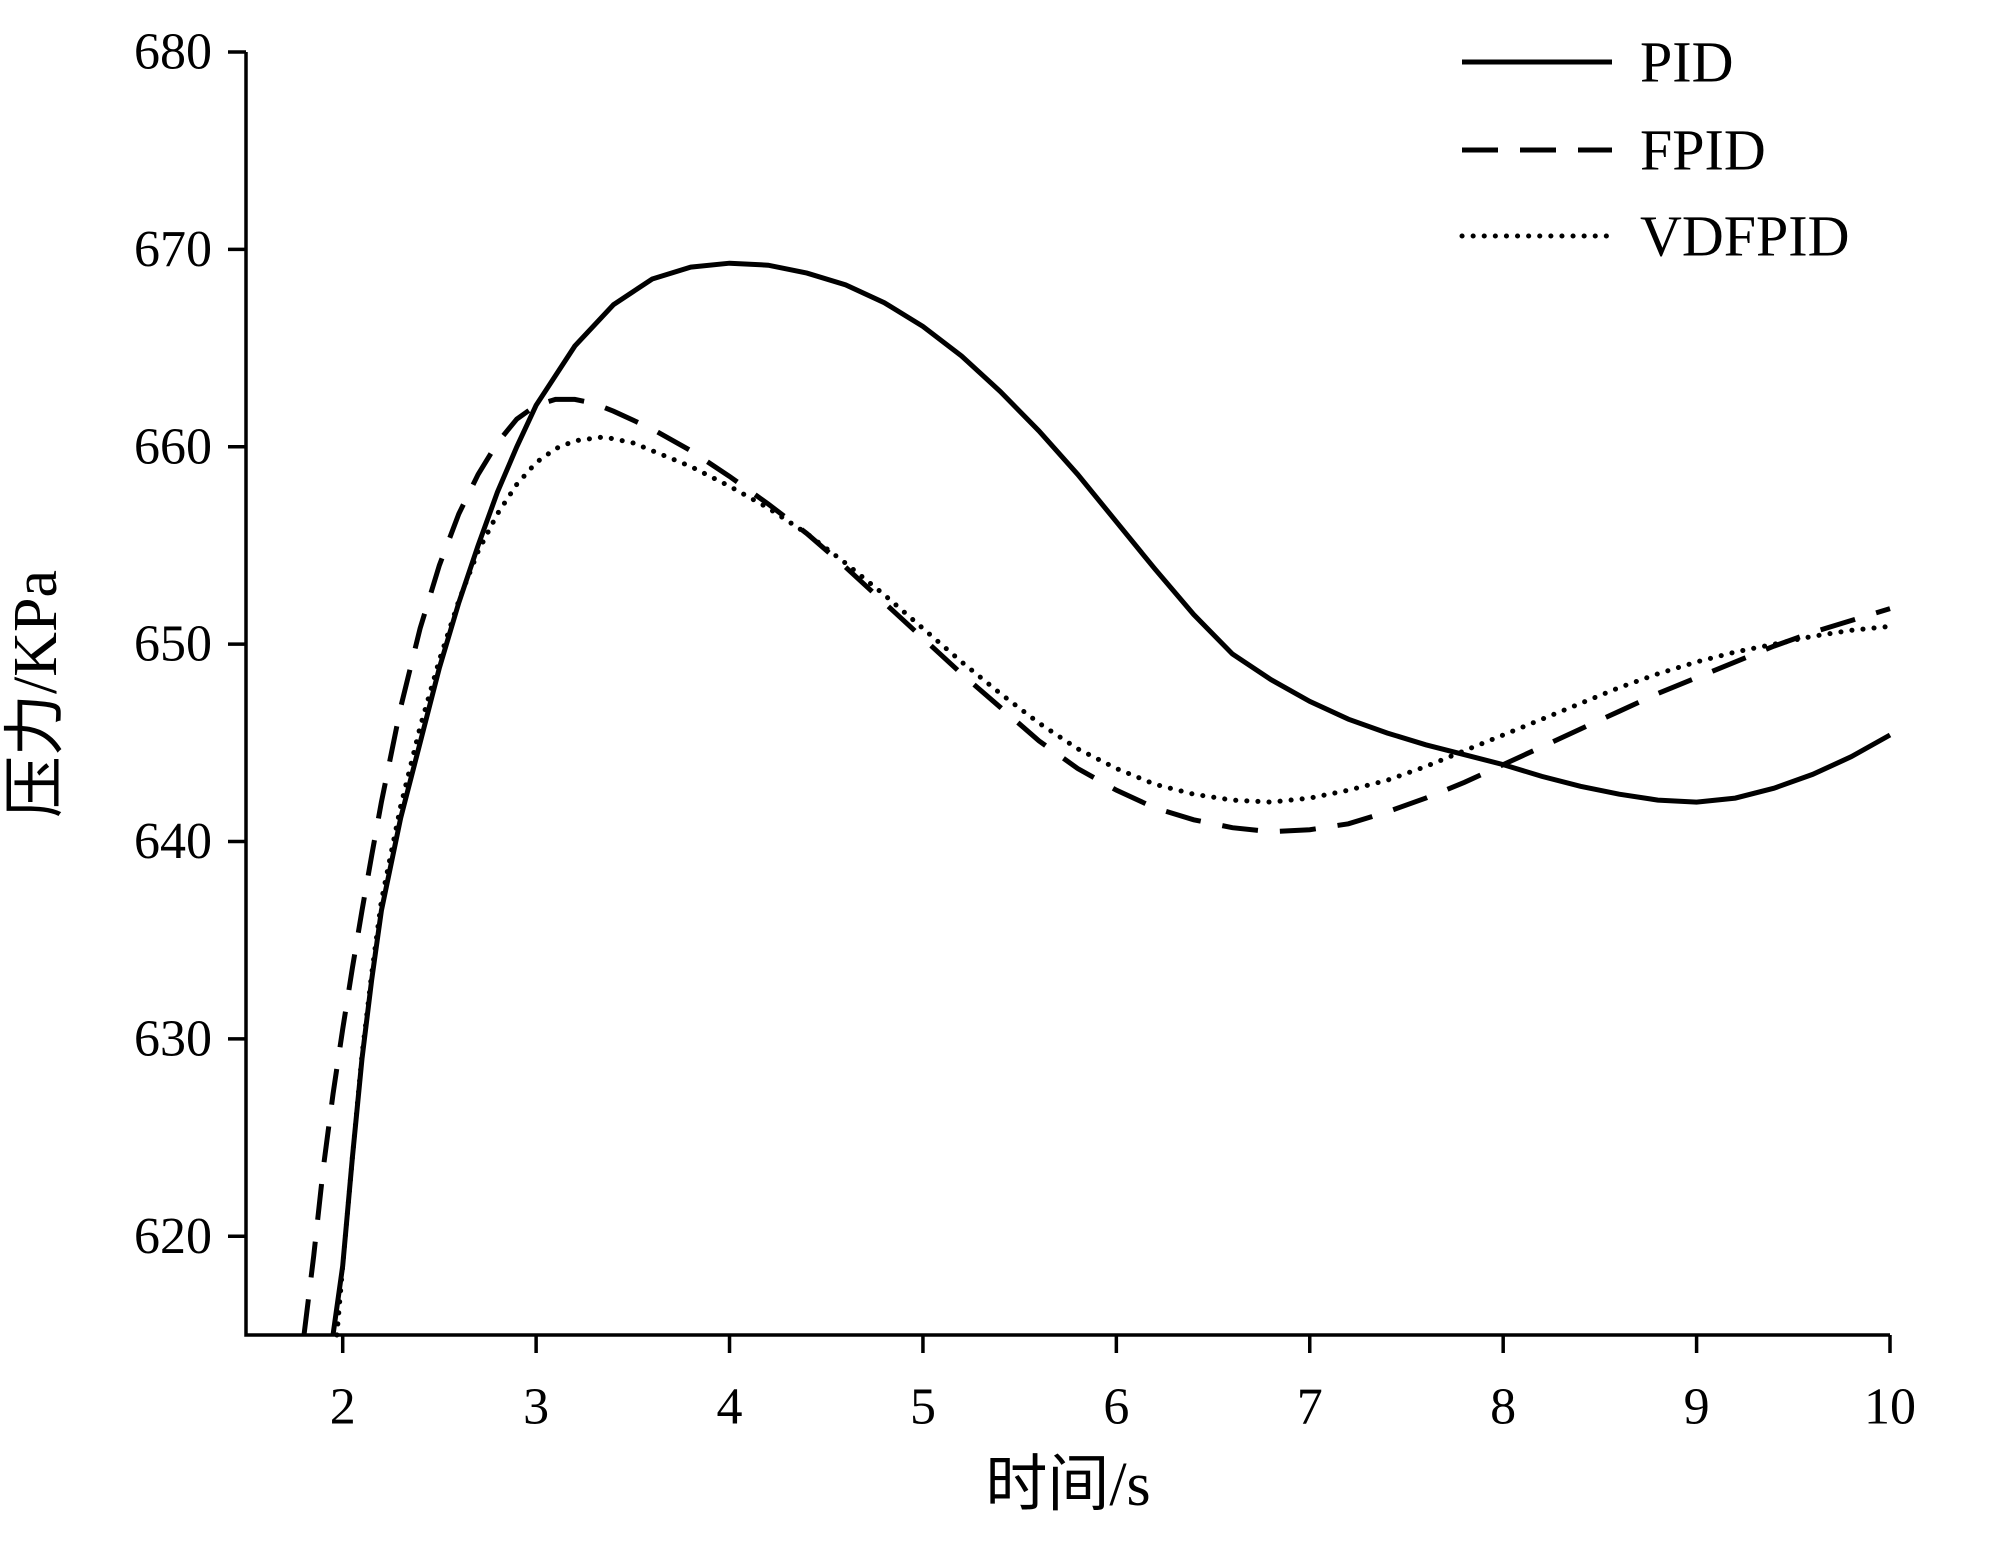 Image resolution: width=2000 pixels, height=1543 pixels. What do you see at coordinates (1697, 1407) in the screenshot?
I see `x-tick-label: 9` at bounding box center [1697, 1407].